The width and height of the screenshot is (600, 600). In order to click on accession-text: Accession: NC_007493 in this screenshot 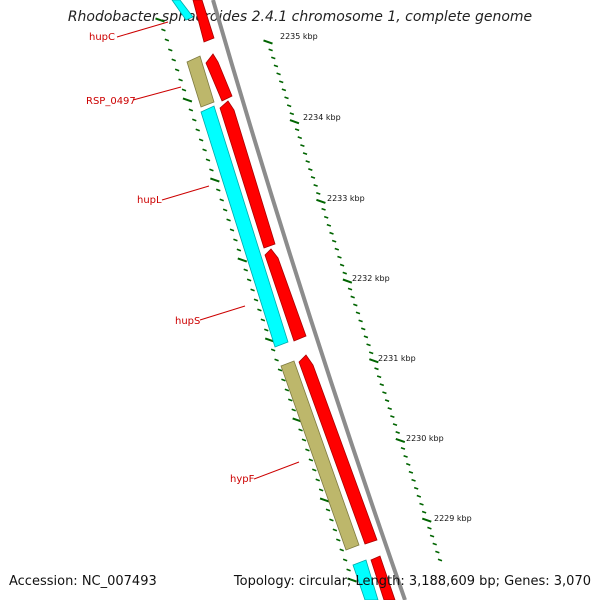, I will do `click(83, 581)`.